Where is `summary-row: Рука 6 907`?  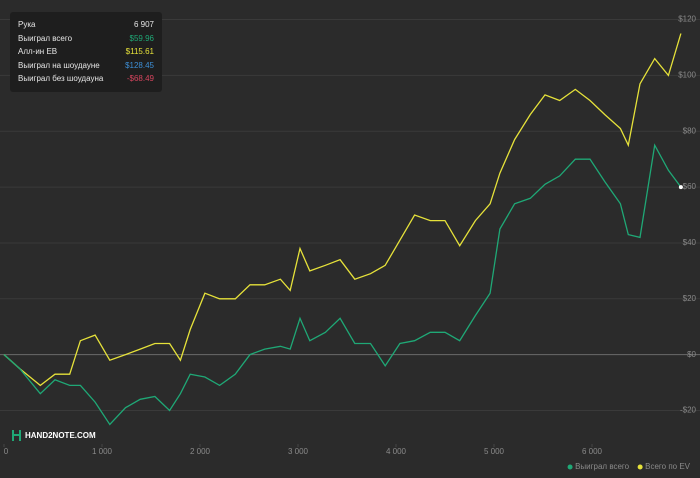
summary-row: Рука 6 907 is located at coordinates (86, 25).